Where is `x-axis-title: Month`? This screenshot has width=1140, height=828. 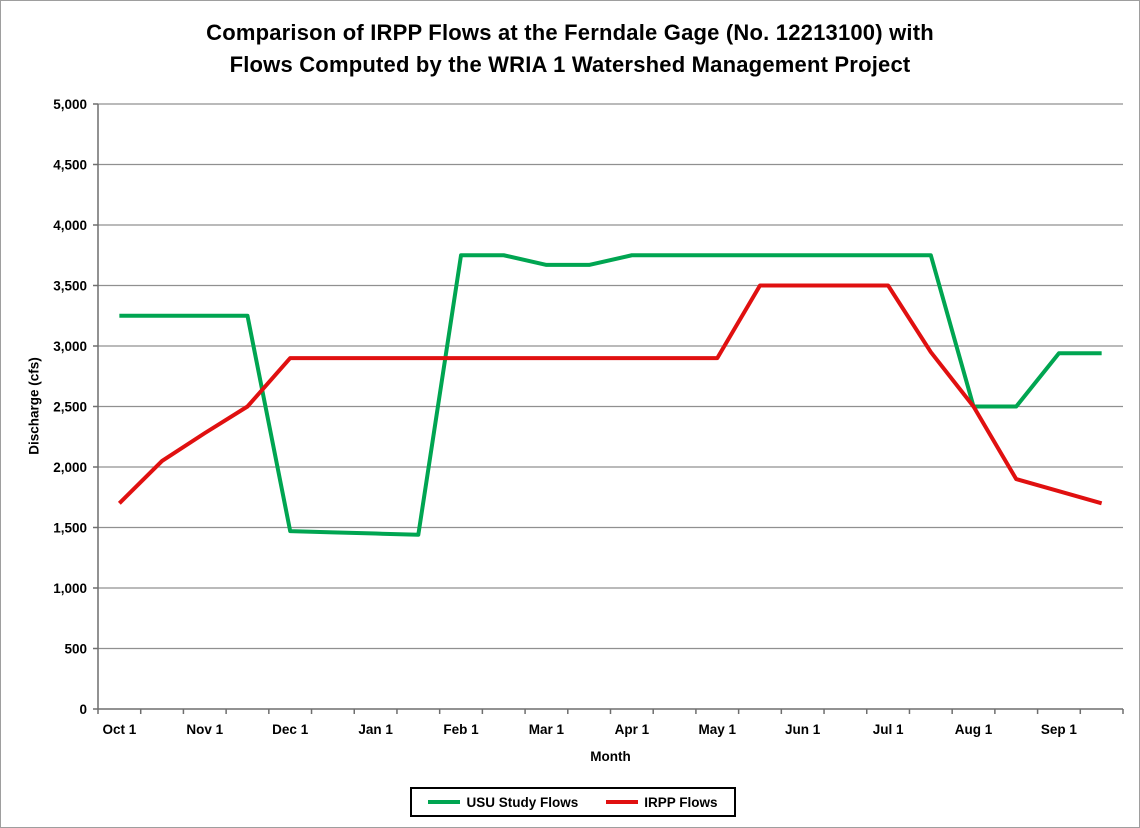 x-axis-title: Month is located at coordinates (610, 756).